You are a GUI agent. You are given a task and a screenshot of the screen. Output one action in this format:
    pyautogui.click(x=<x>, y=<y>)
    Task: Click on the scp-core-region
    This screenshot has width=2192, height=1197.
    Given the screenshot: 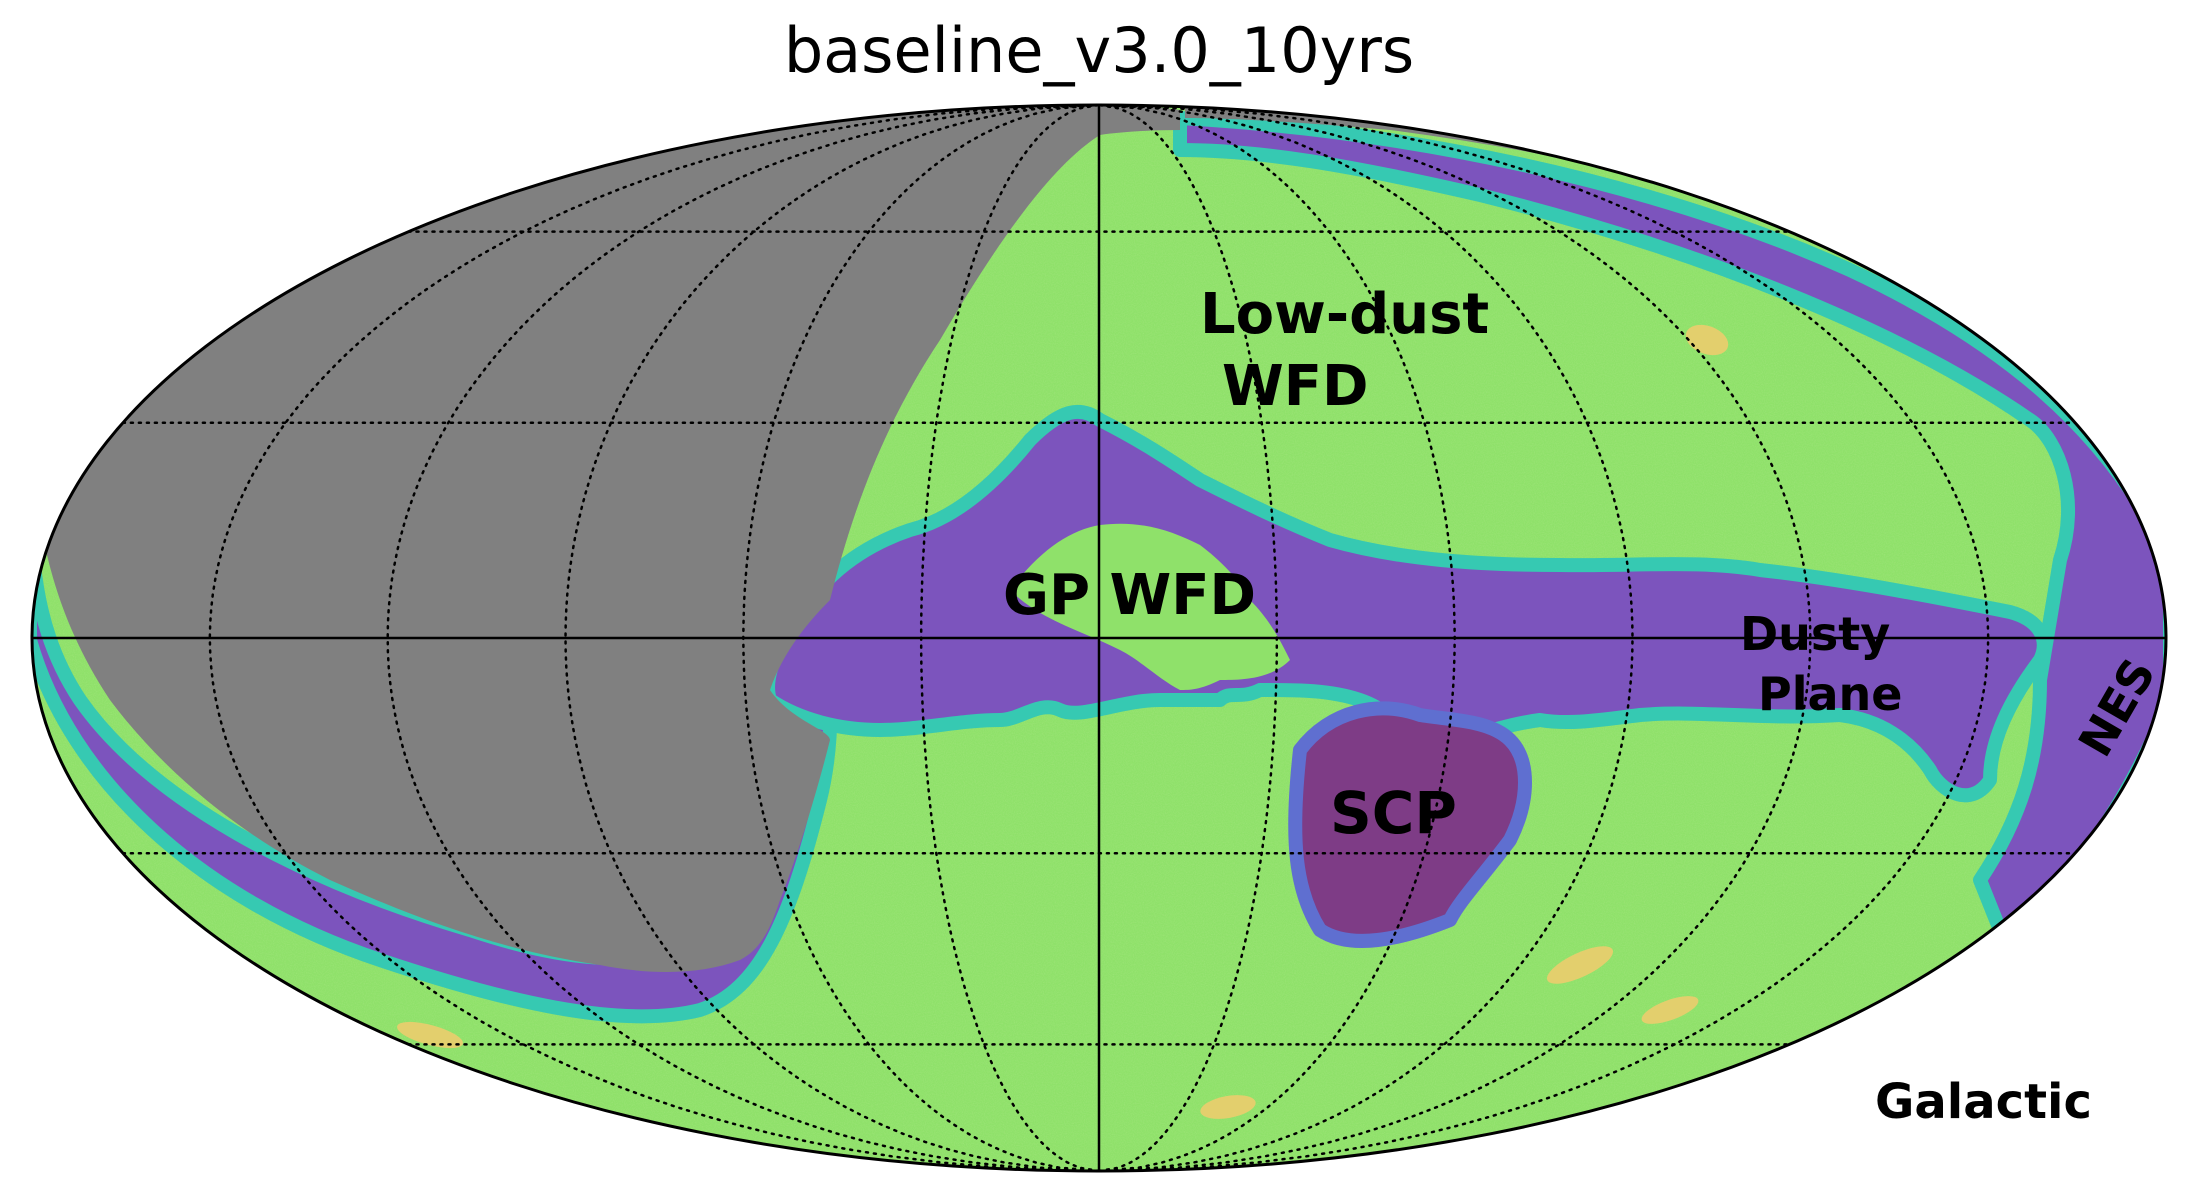 What is the action you would take?
    pyautogui.click(x=1410, y=824)
    